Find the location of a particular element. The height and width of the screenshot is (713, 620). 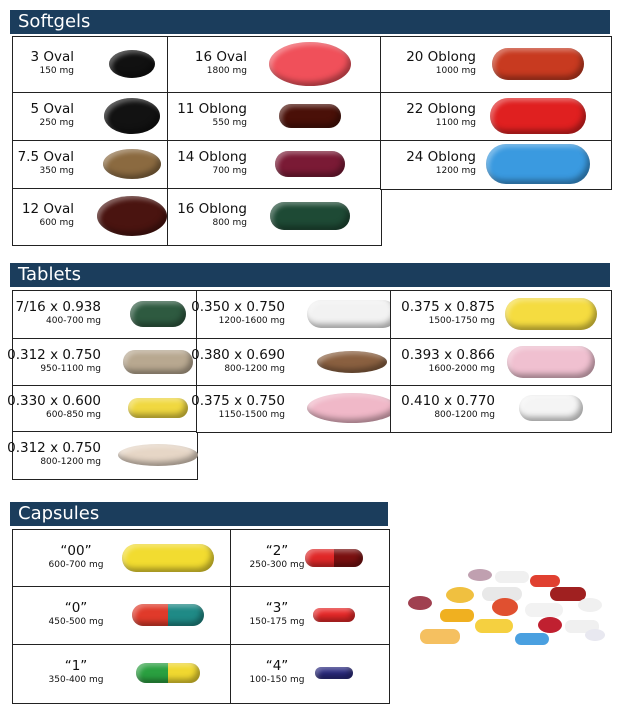

item-dose: 600 mg is located at coordinates (56, 223).